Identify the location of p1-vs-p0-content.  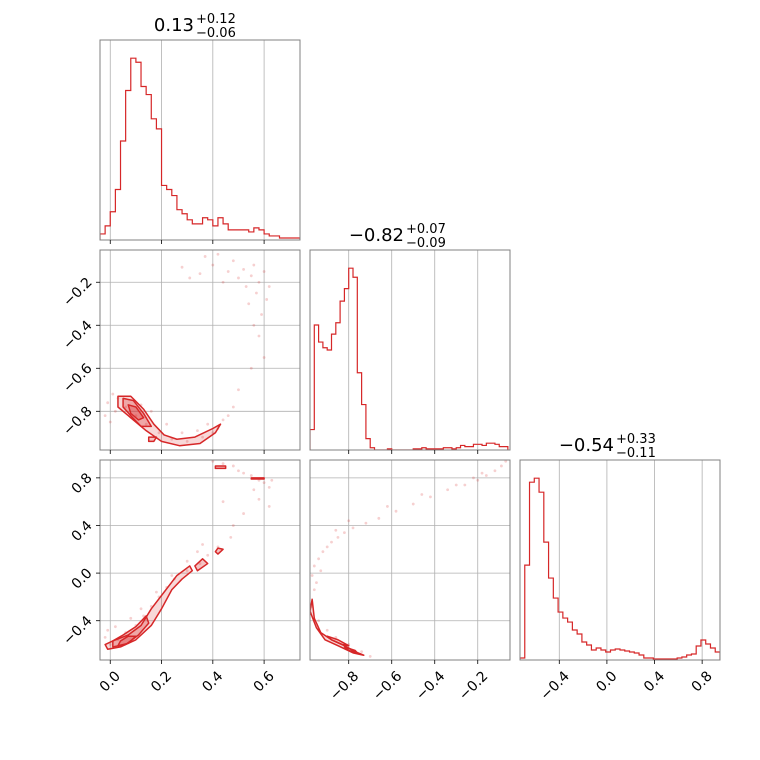
(200, 350).